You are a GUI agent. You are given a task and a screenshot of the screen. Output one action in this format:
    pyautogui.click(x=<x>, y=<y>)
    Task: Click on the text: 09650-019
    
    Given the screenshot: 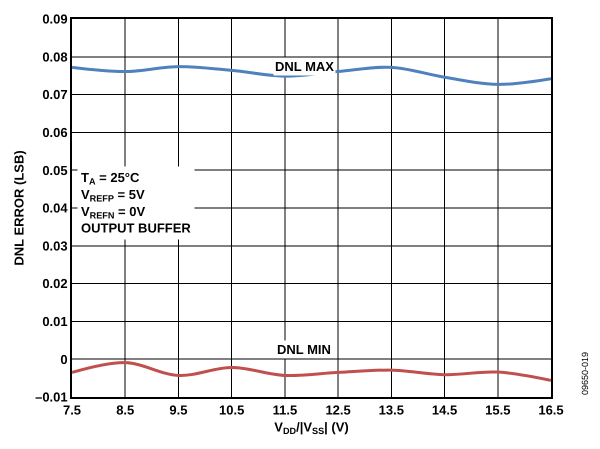 What is the action you would take?
    pyautogui.click(x=585, y=374)
    